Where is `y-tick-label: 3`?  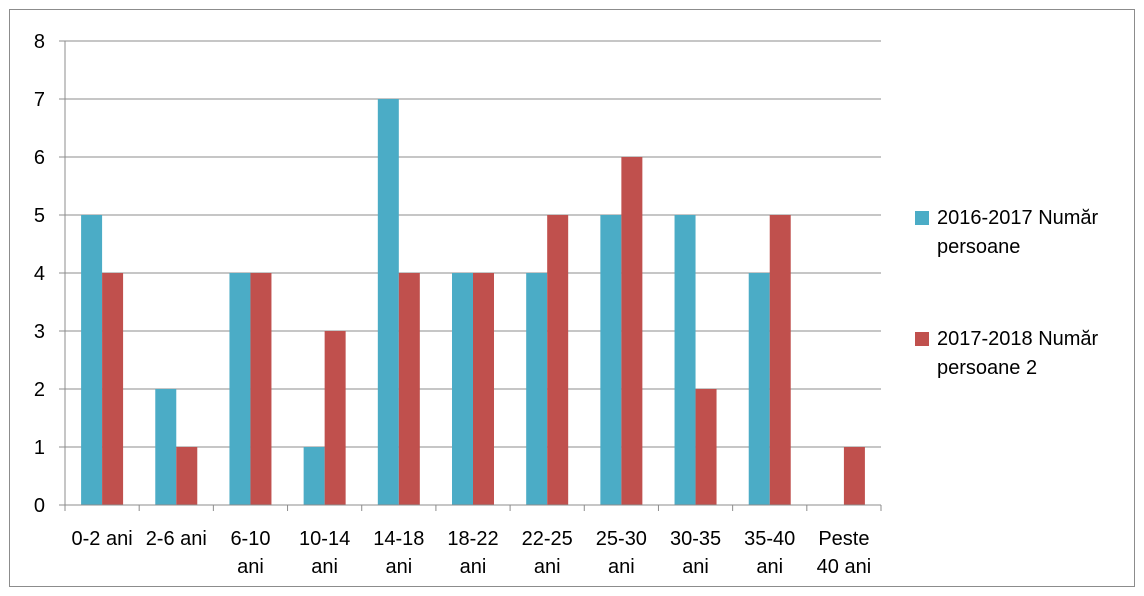
y-tick-label: 3 is located at coordinates (39, 332).